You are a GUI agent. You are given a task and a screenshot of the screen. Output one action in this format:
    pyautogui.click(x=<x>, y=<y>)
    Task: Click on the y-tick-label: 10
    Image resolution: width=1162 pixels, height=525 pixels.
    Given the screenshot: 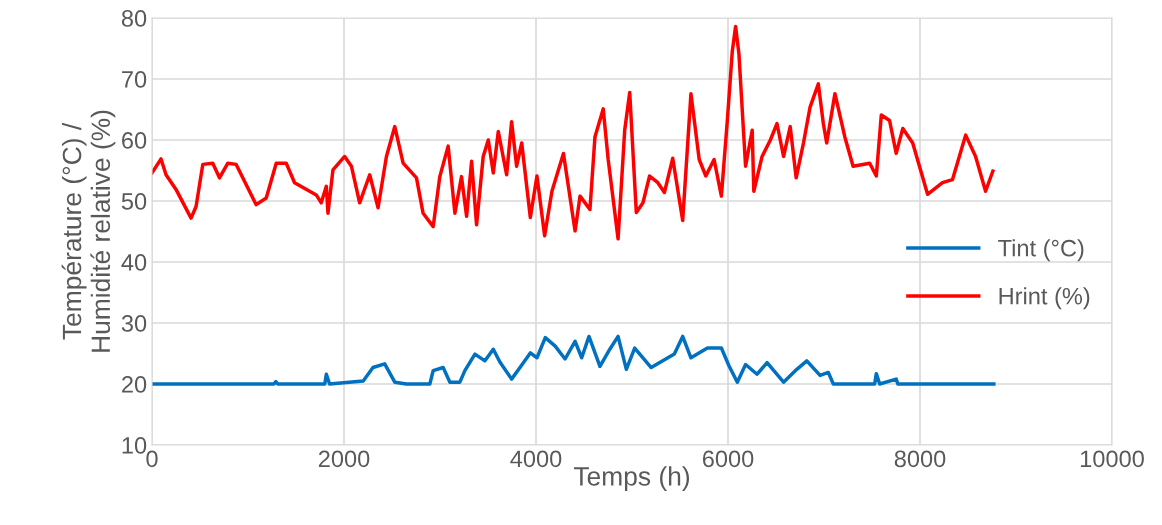 What is the action you would take?
    pyautogui.click(x=134, y=445)
    